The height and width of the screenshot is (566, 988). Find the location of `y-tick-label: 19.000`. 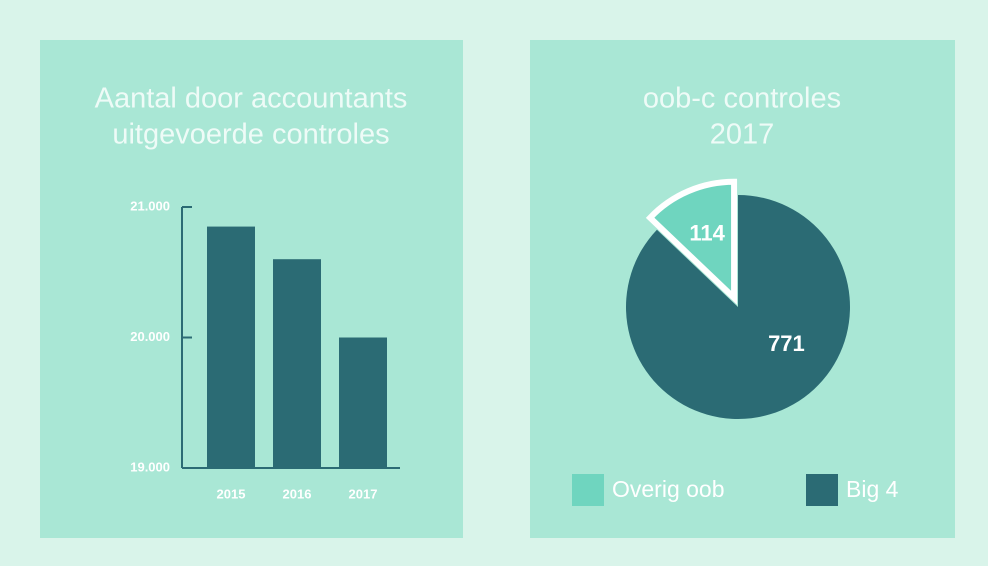

y-tick-label: 19.000 is located at coordinates (150, 466).